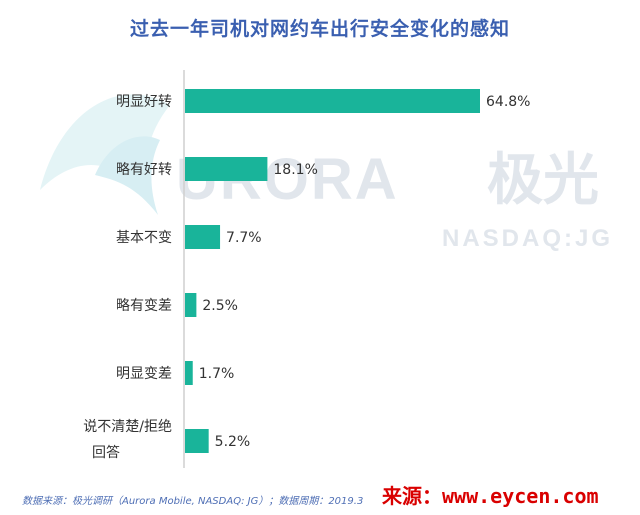  What do you see at coordinates (144, 102) in the screenshot?
I see `category-label-0: 明显好转` at bounding box center [144, 102].